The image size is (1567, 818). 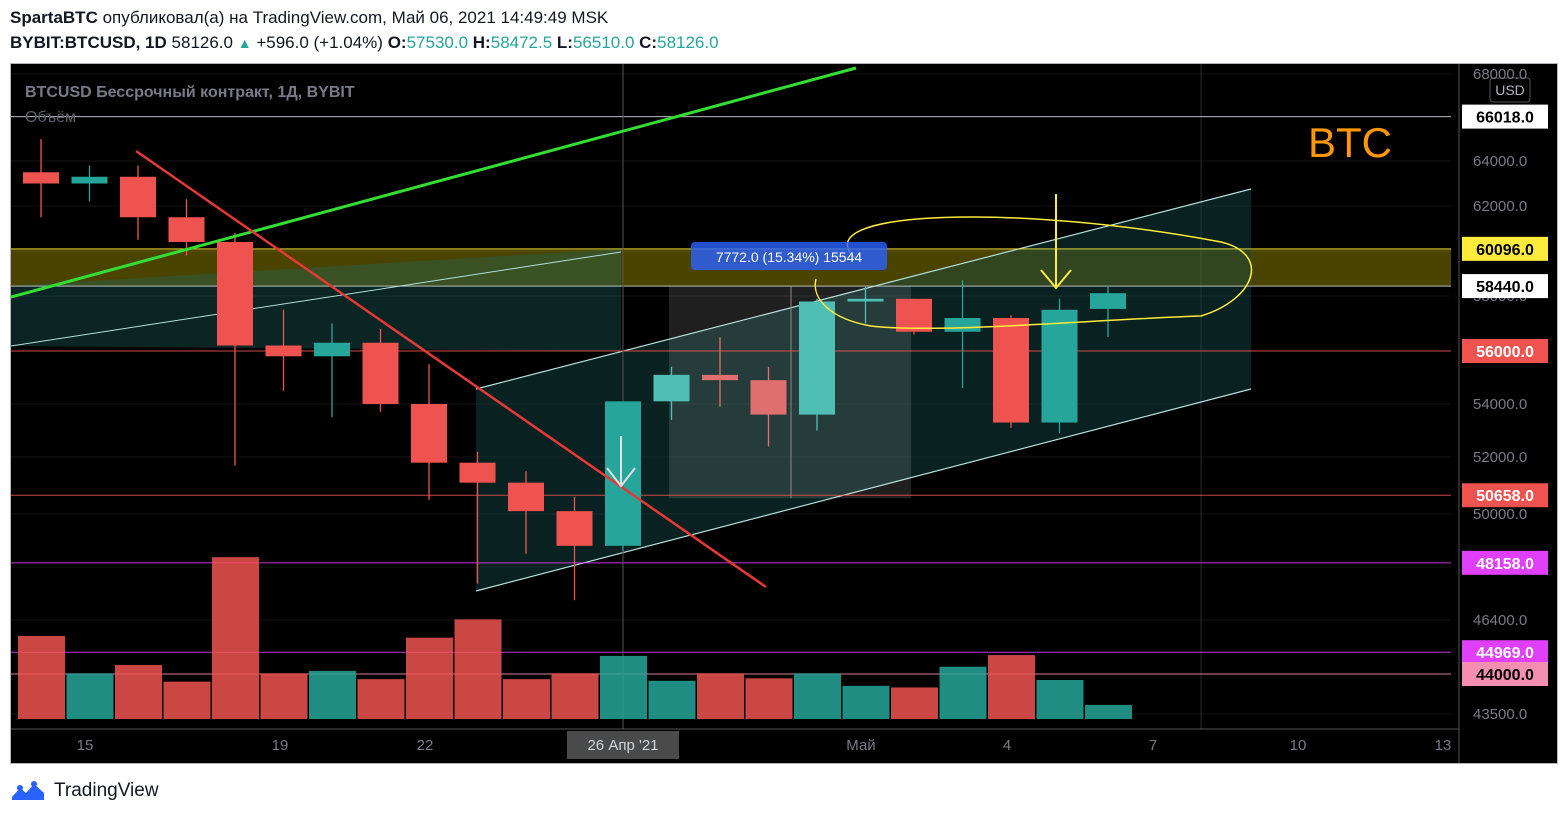 I want to click on change: +596.0 (+1.04%), so click(x=319, y=42).